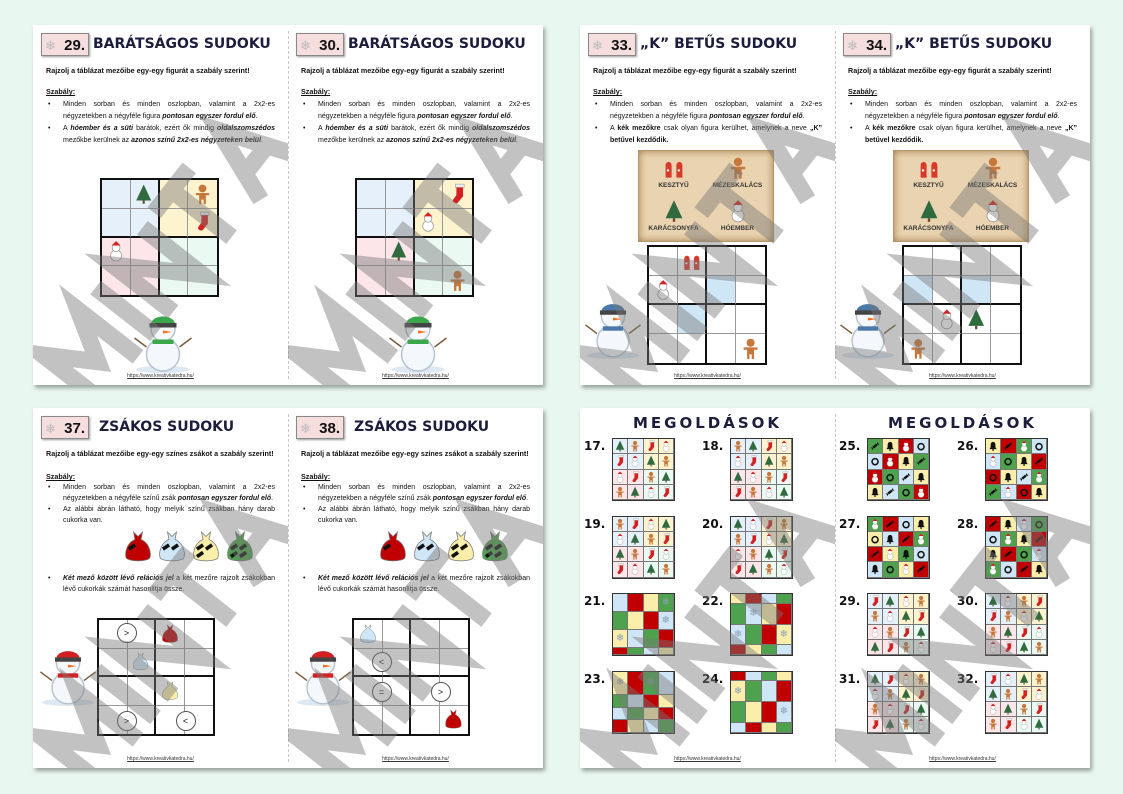 Image resolution: width=1123 pixels, height=794 pixels. I want to click on exercise-number: 37., so click(74, 428).